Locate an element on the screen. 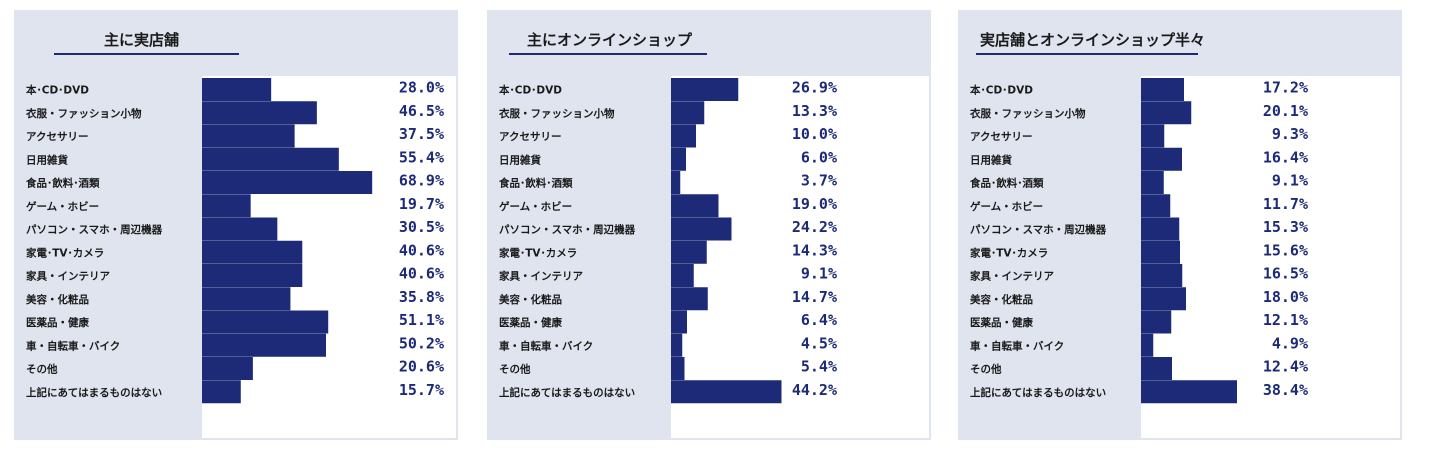 The height and width of the screenshot is (455, 1431). data-label: 15.3% is located at coordinates (1285, 227).